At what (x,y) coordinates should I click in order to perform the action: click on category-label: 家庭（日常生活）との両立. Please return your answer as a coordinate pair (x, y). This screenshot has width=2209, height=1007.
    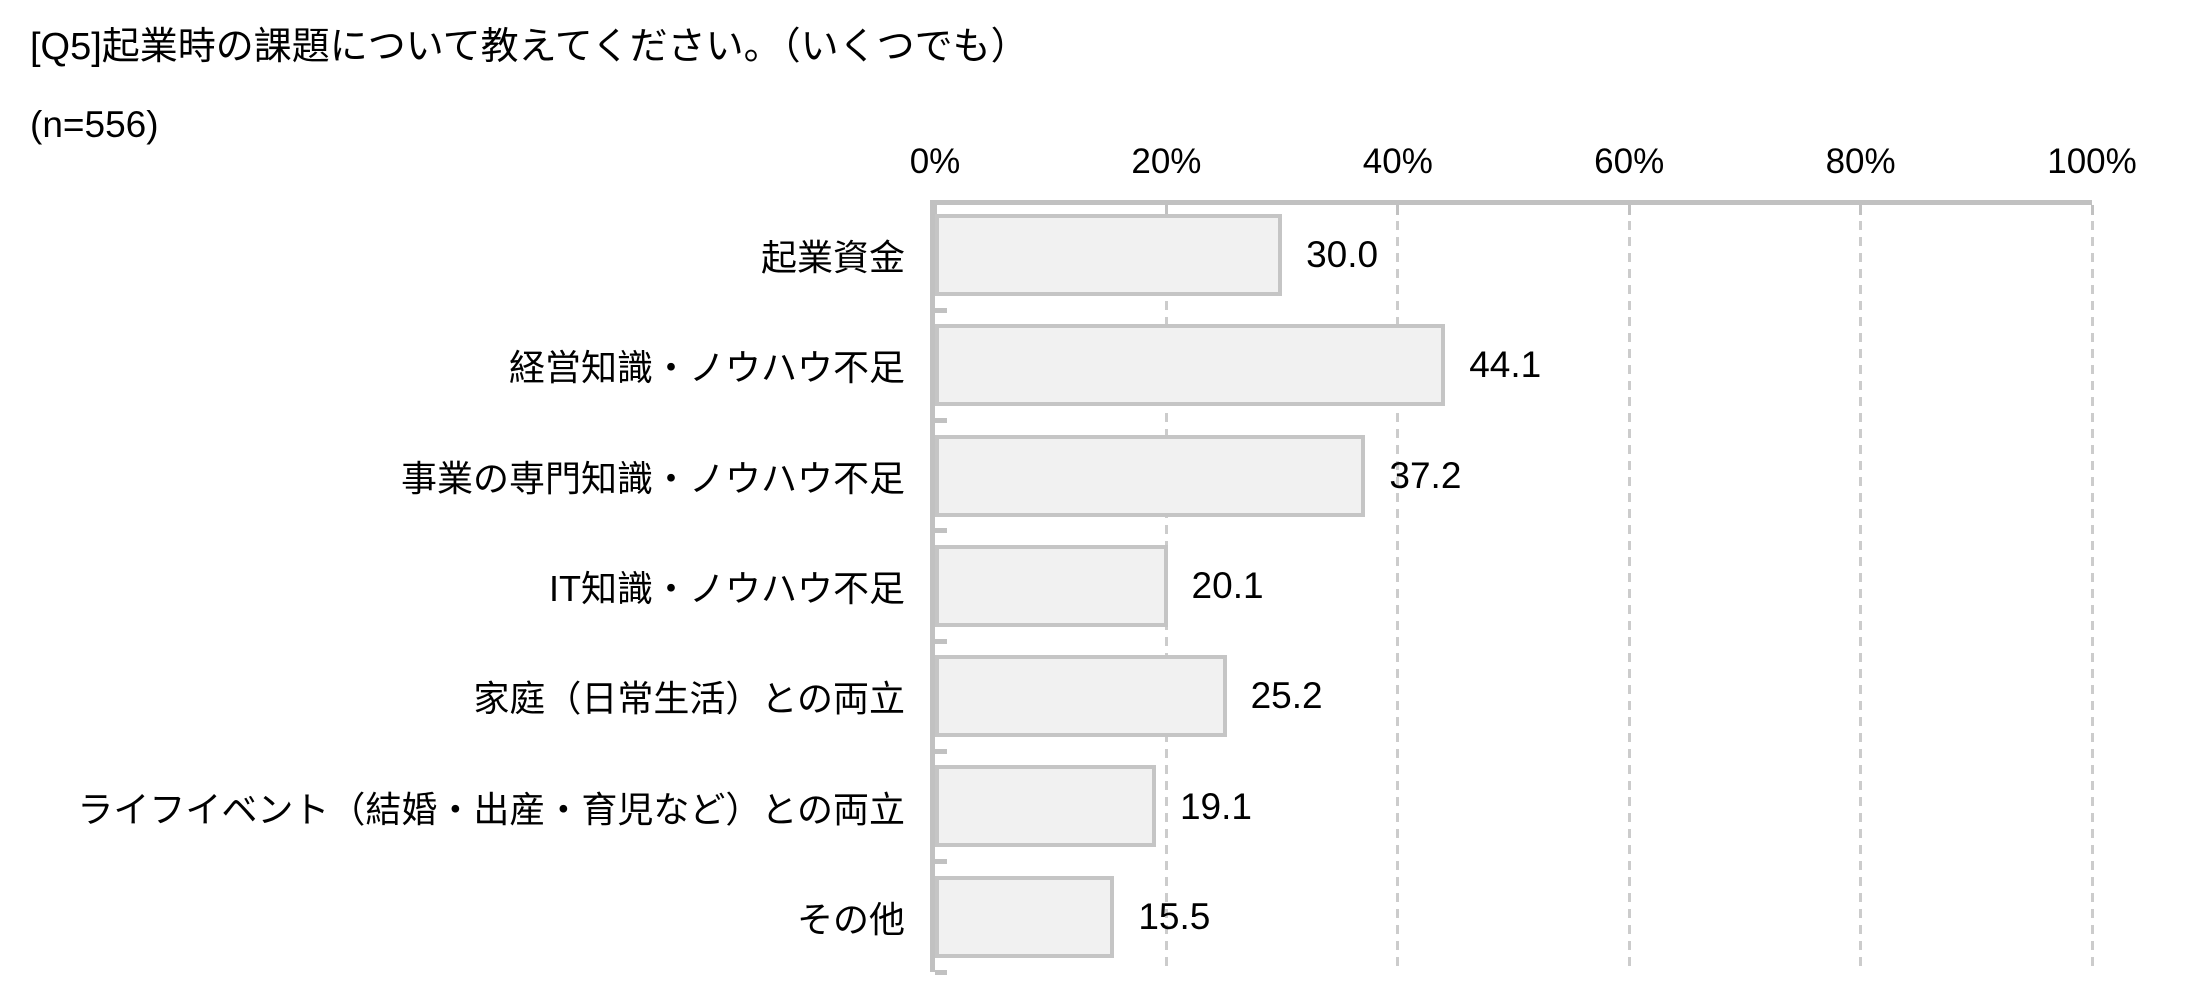
    Looking at the image, I should click on (689, 699).